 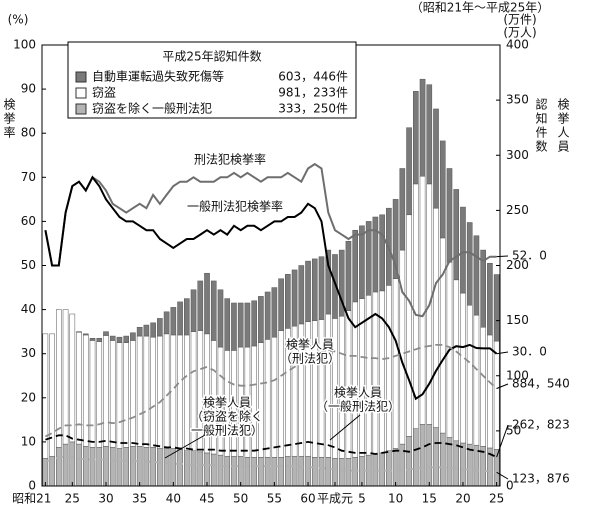 What do you see at coordinates (28, 309) in the screenshot?
I see `y-tick-label: 40` at bounding box center [28, 309].